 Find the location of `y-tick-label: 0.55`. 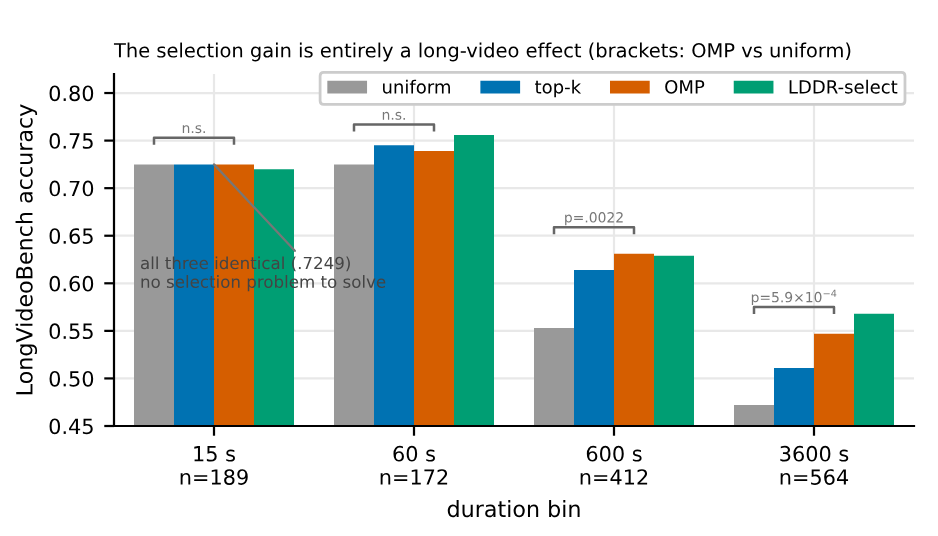

y-tick-label: 0.55 is located at coordinates (71, 331).